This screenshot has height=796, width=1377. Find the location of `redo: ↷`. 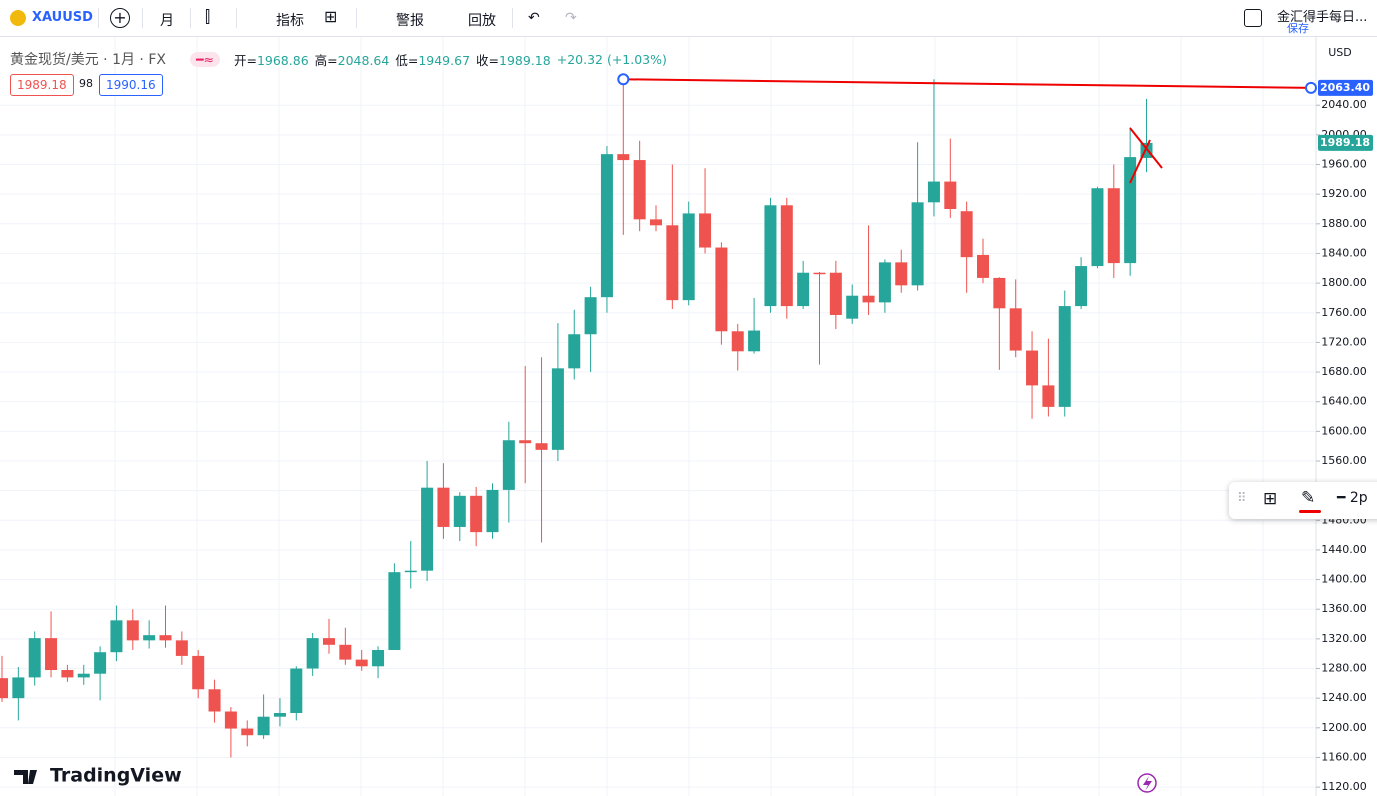

redo: ↷ is located at coordinates (571, 18).